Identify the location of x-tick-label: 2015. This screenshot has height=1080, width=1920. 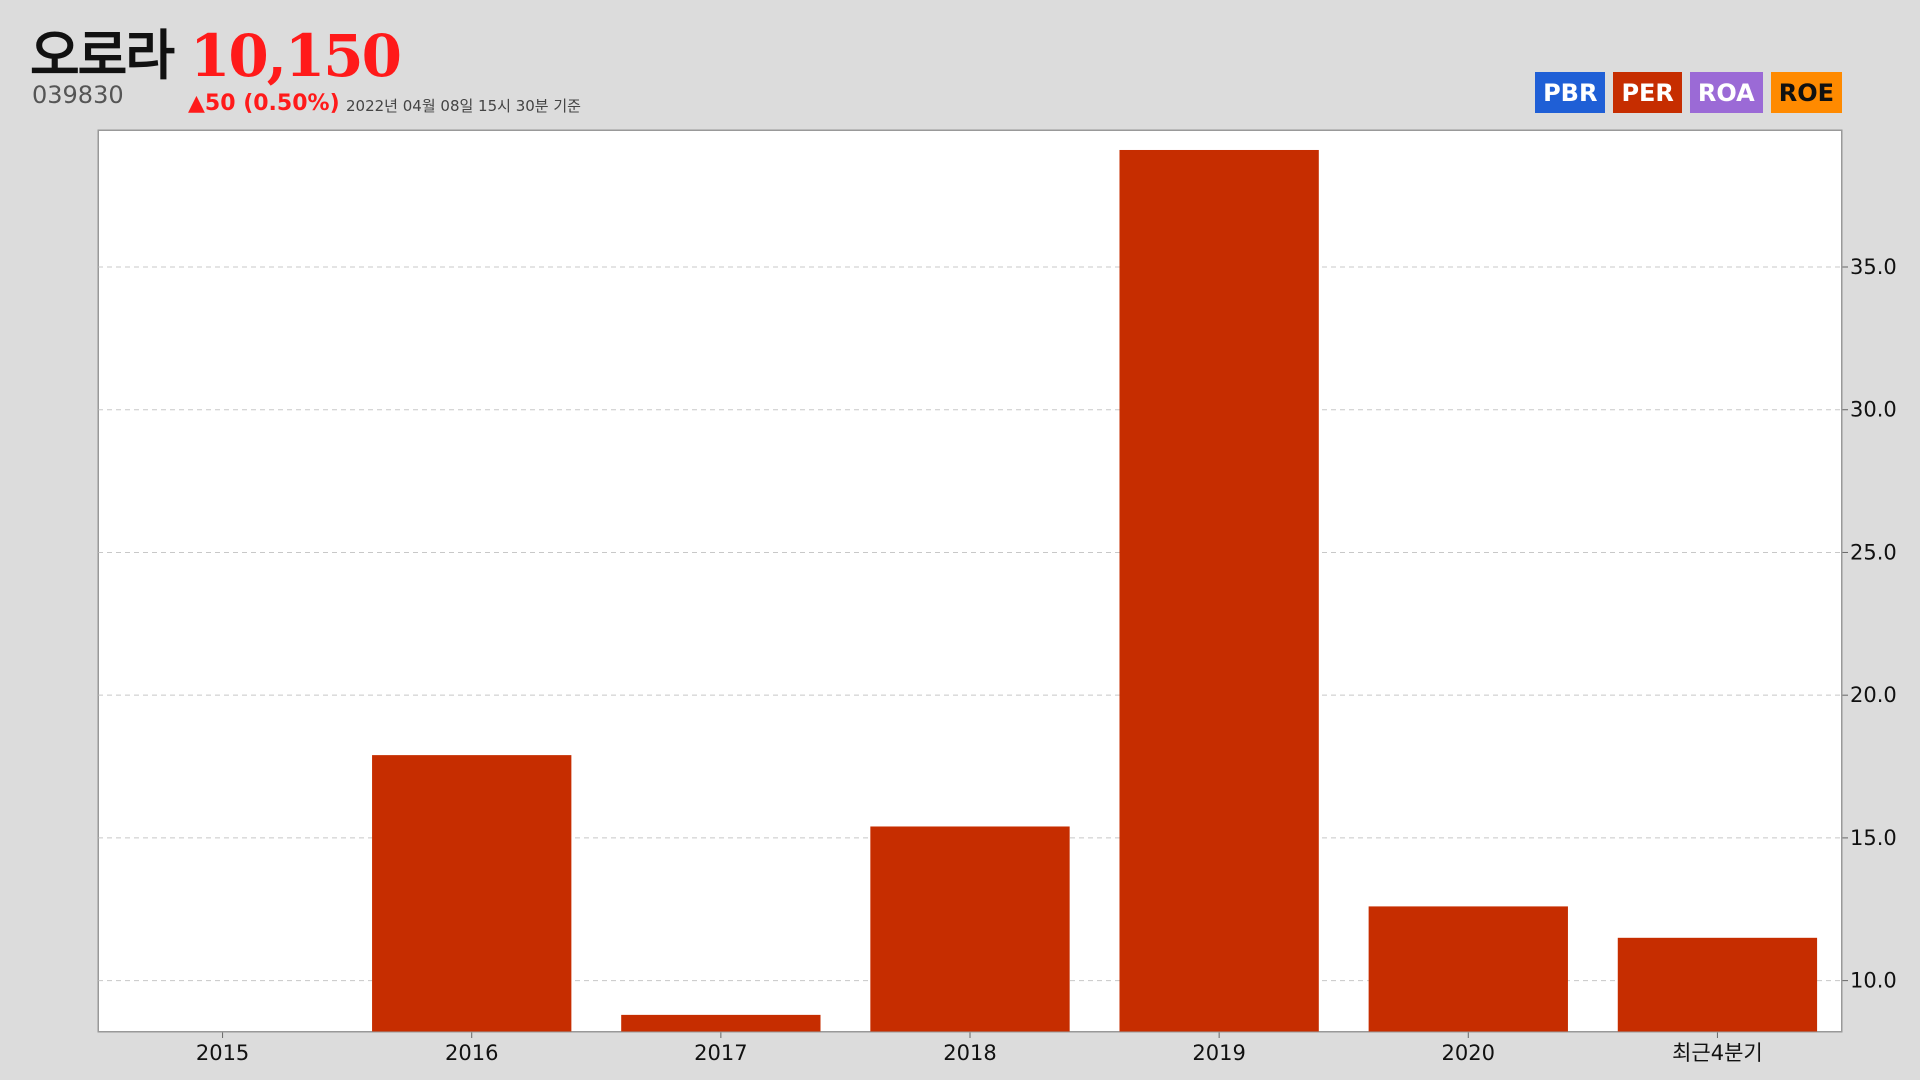
(222, 1053).